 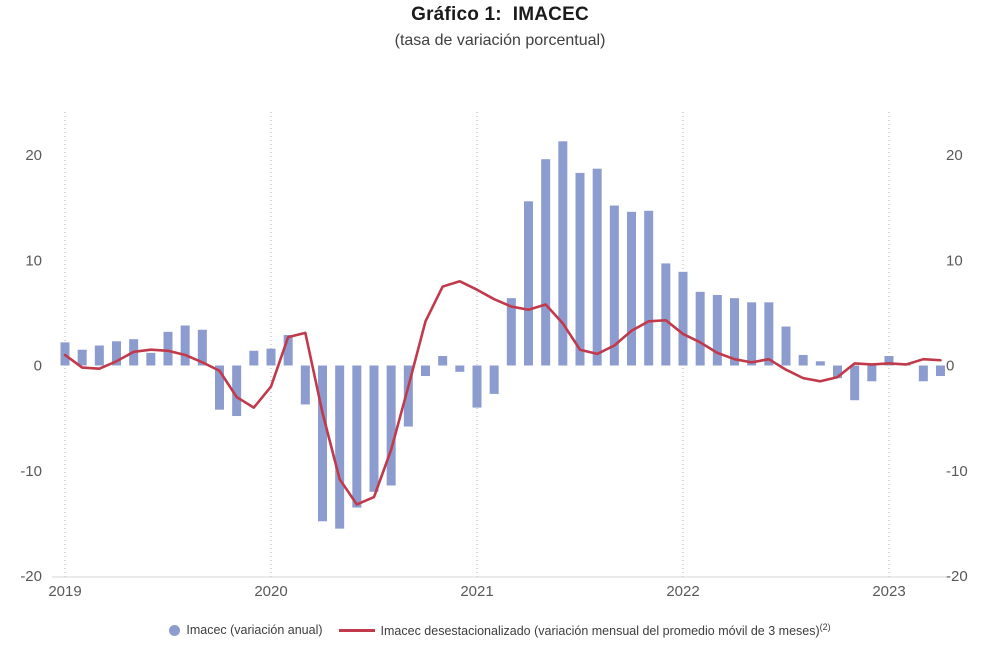 What do you see at coordinates (954, 155) in the screenshot?
I see `y-axis-label-right: 20` at bounding box center [954, 155].